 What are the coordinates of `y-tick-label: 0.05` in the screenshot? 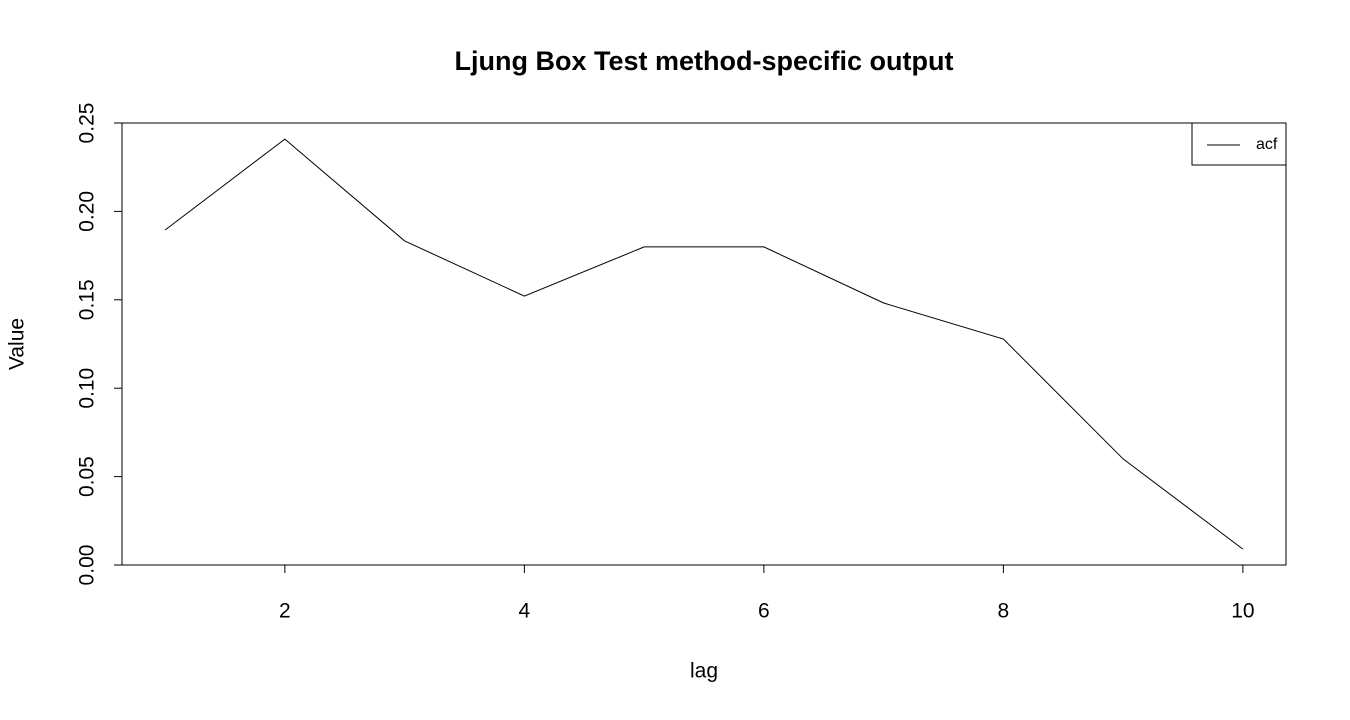 It's located at (87, 476).